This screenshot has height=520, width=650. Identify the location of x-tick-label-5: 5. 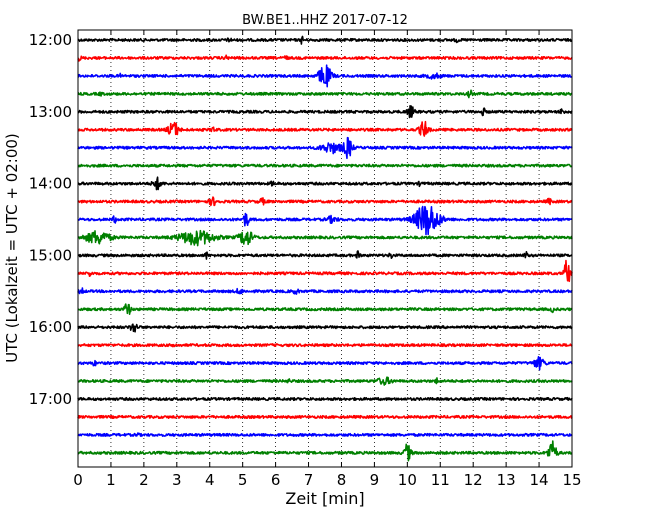
(243, 480).